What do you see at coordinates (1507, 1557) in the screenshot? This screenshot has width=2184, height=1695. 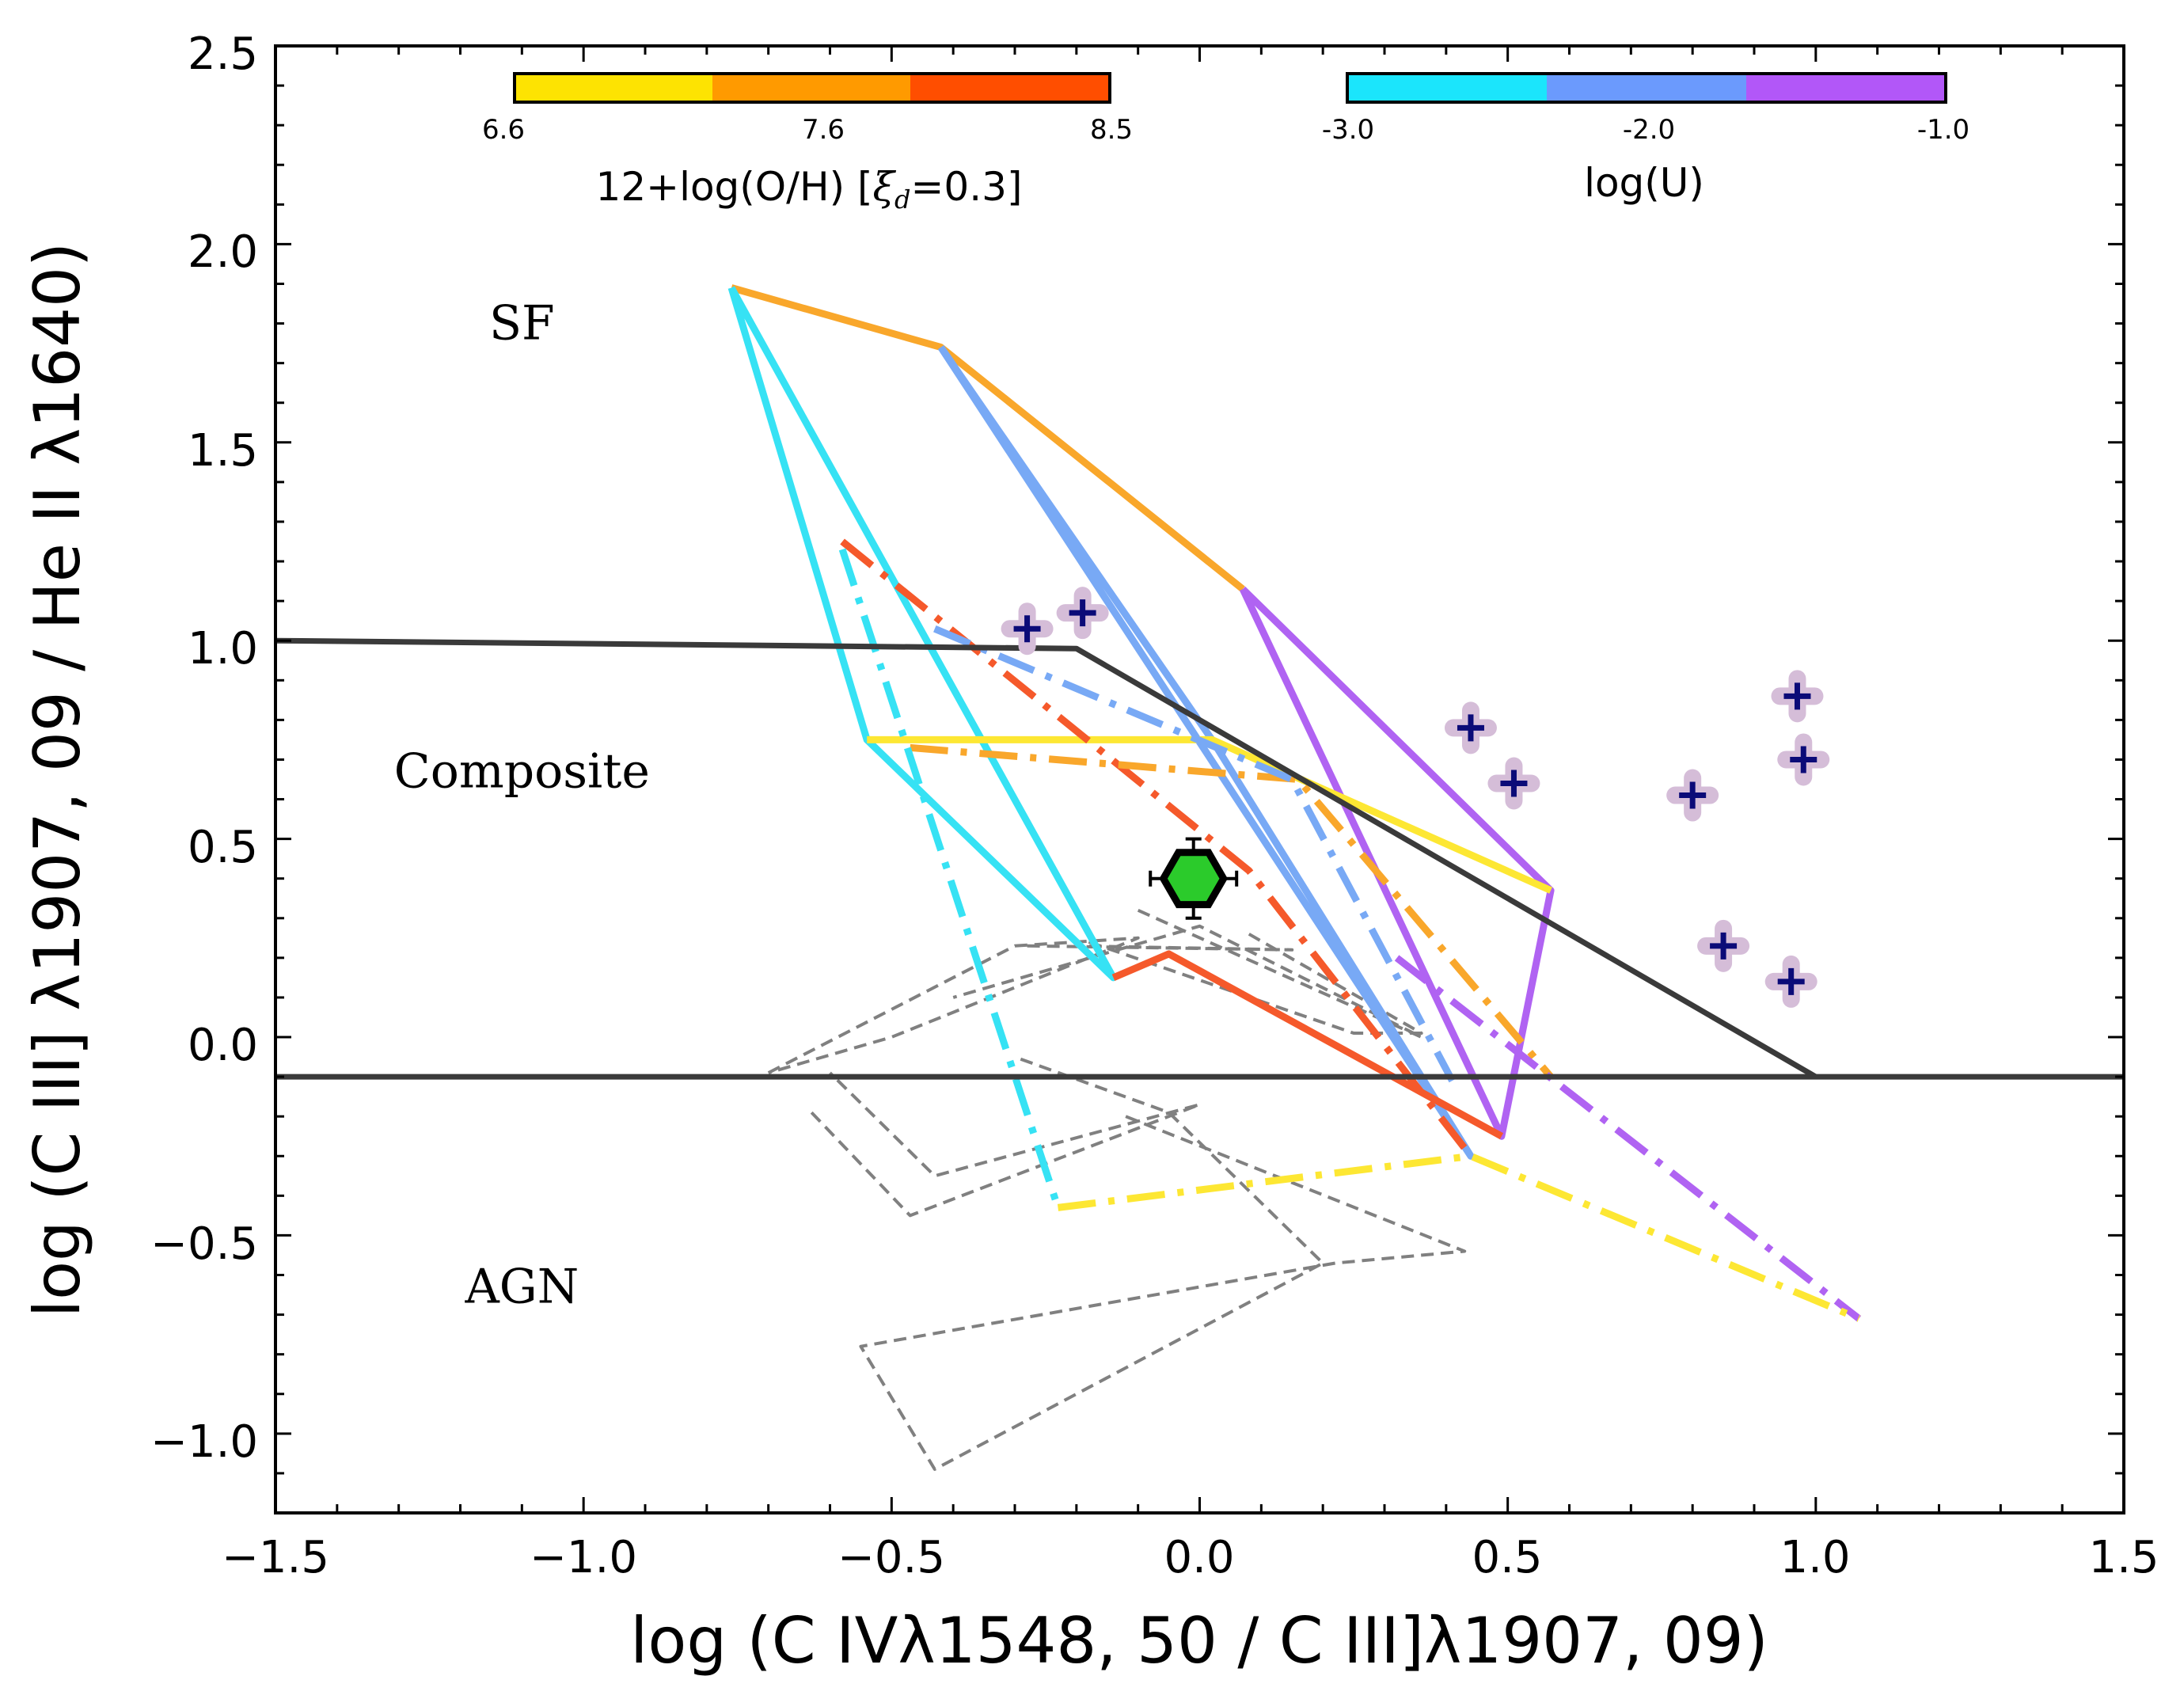 I see `x-tick-label: 0.5` at bounding box center [1507, 1557].